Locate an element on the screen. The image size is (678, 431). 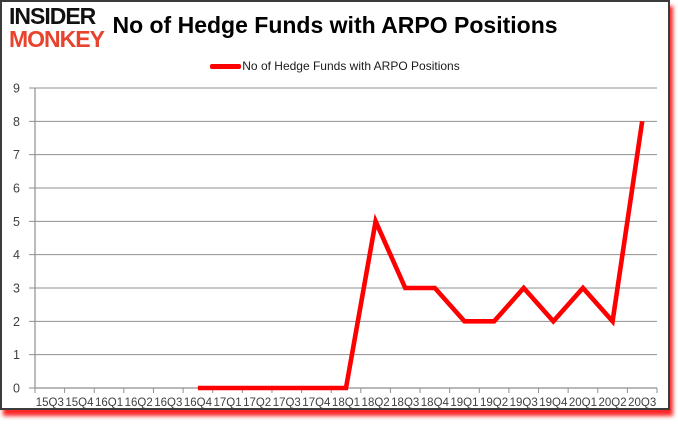
x-axis-tick-label: 19Q2 is located at coordinates (494, 403).